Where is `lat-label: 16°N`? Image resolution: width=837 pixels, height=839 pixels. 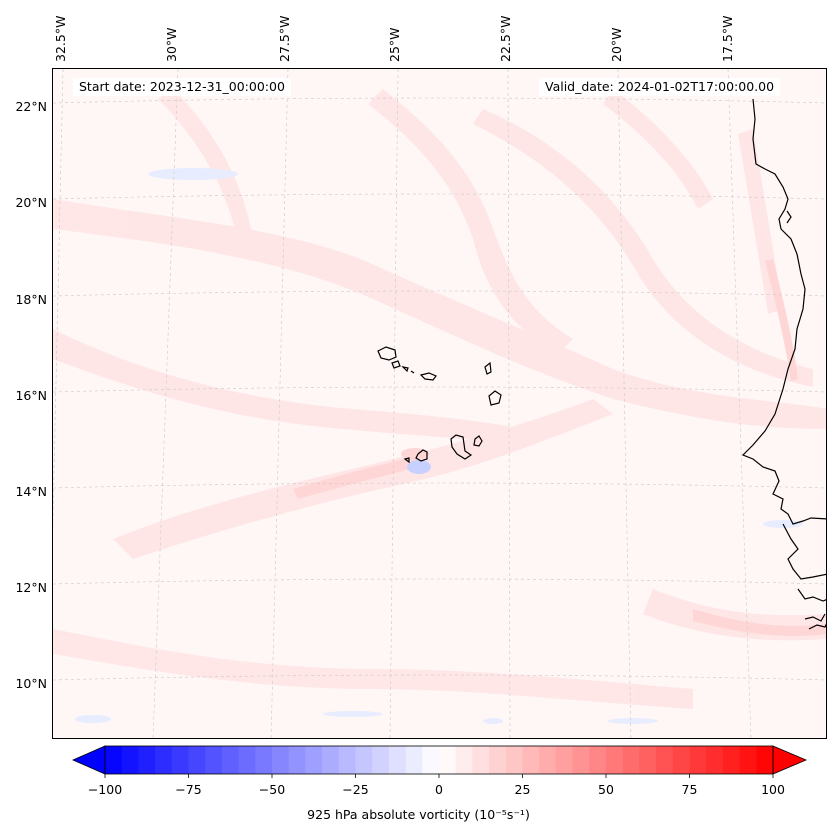
lat-label: 16°N is located at coordinates (31, 395).